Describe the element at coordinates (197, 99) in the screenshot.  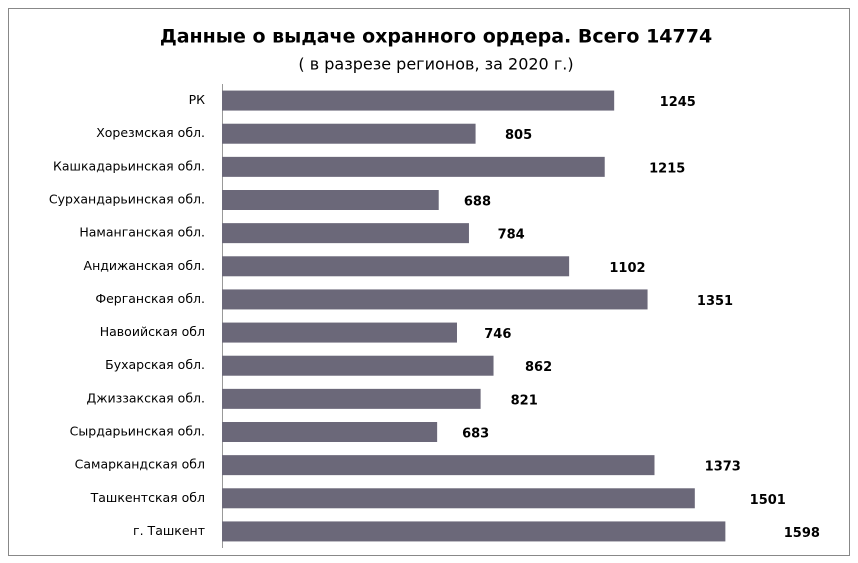
I see `category-label: РК` at that location.